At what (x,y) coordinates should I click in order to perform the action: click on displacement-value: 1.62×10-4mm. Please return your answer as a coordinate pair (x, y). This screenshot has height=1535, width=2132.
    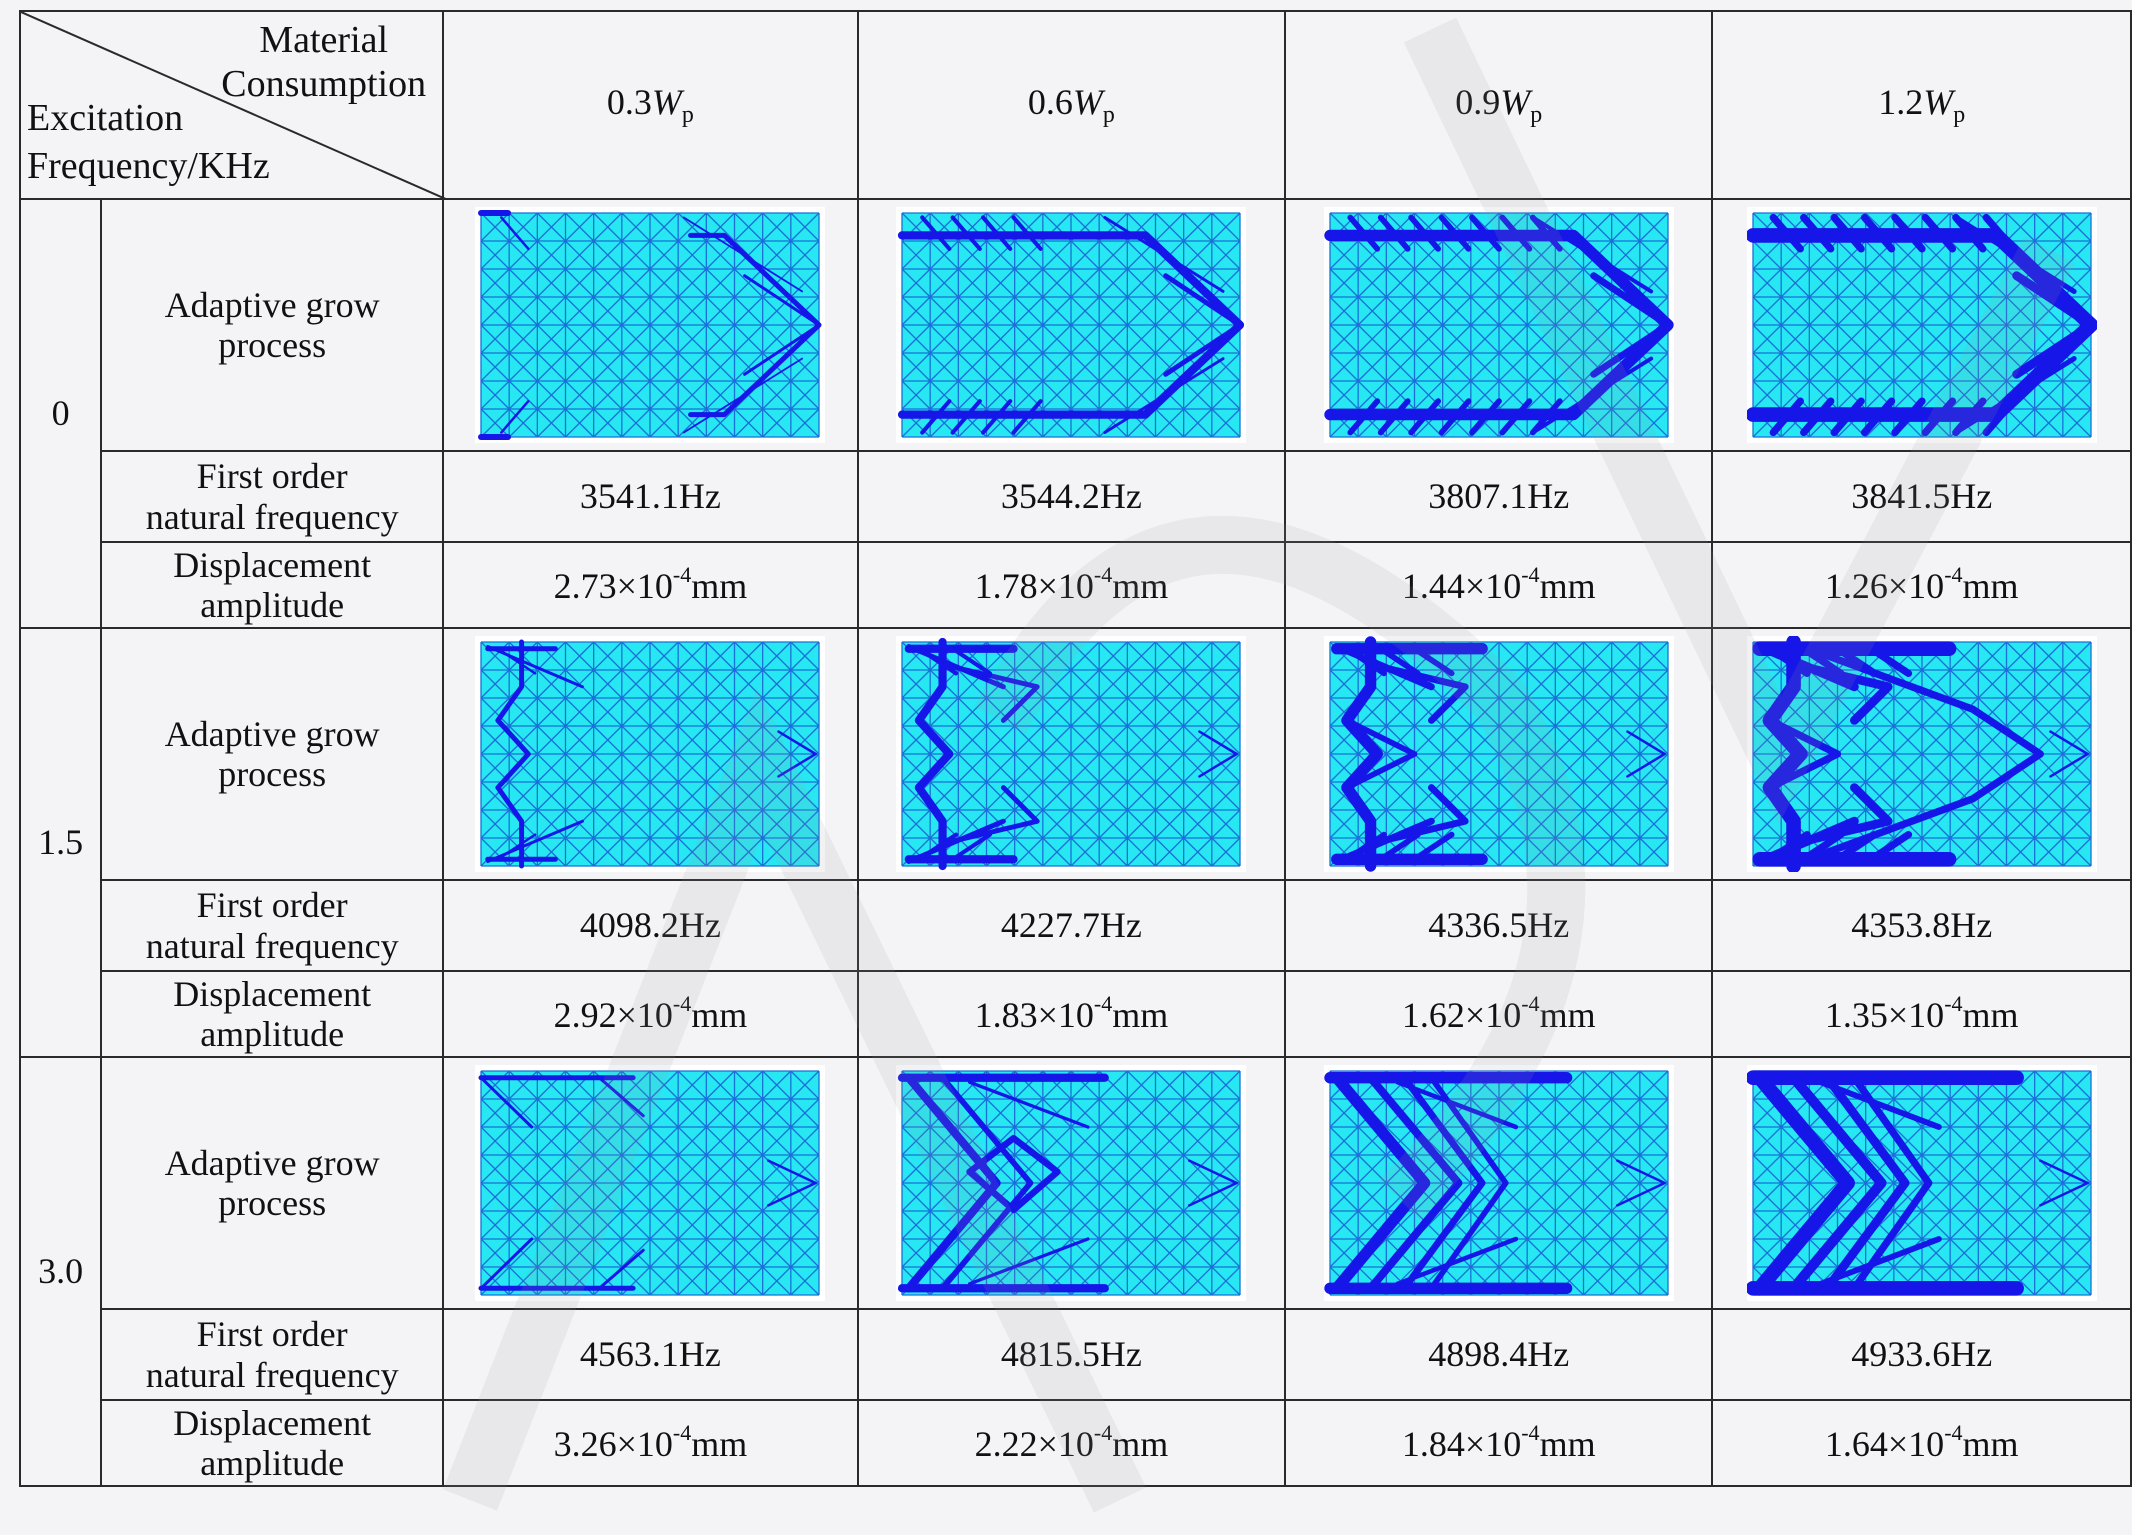
    Looking at the image, I should click on (1499, 1014).